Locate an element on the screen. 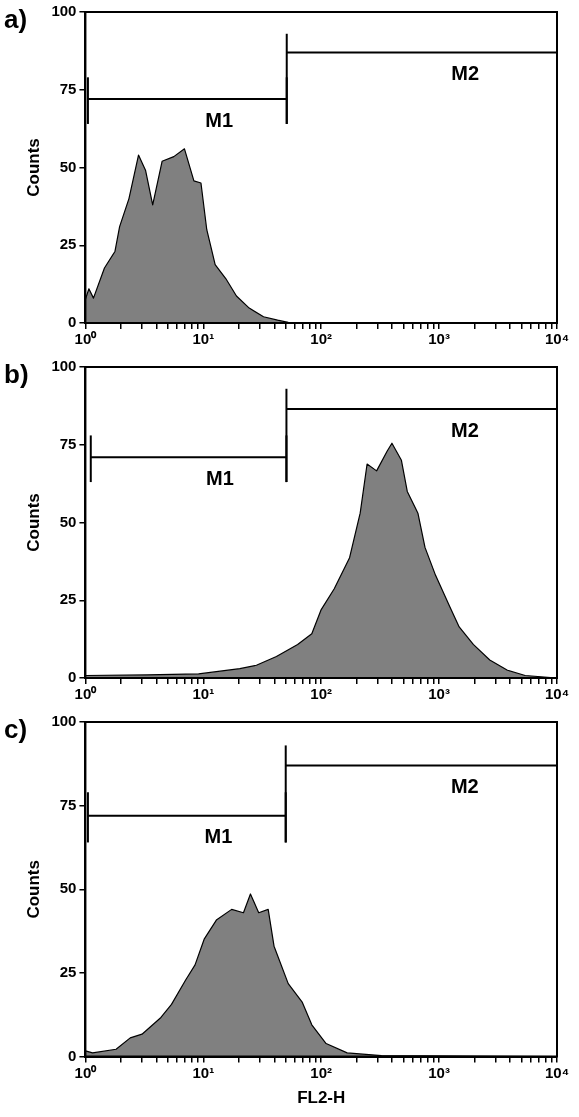  chart-title: a) is located at coordinates (16, 19).